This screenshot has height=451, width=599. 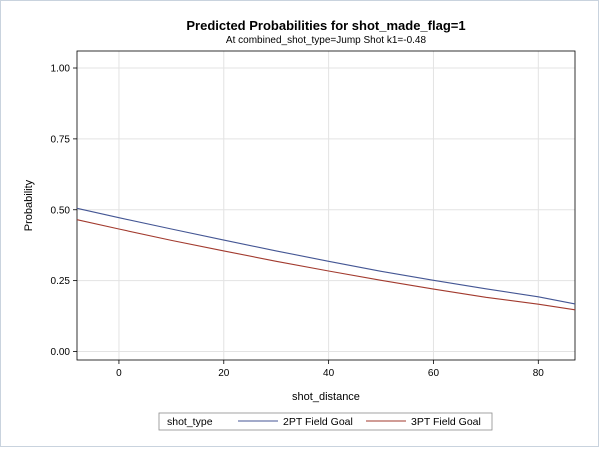 I want to click on y-tick-label: 1.00, so click(x=61, y=69).